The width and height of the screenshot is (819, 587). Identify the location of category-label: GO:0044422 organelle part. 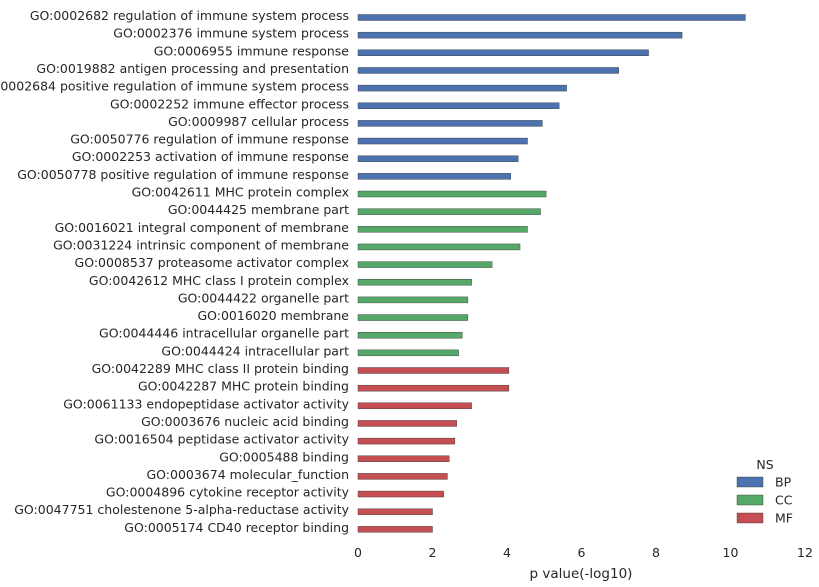
(263, 297).